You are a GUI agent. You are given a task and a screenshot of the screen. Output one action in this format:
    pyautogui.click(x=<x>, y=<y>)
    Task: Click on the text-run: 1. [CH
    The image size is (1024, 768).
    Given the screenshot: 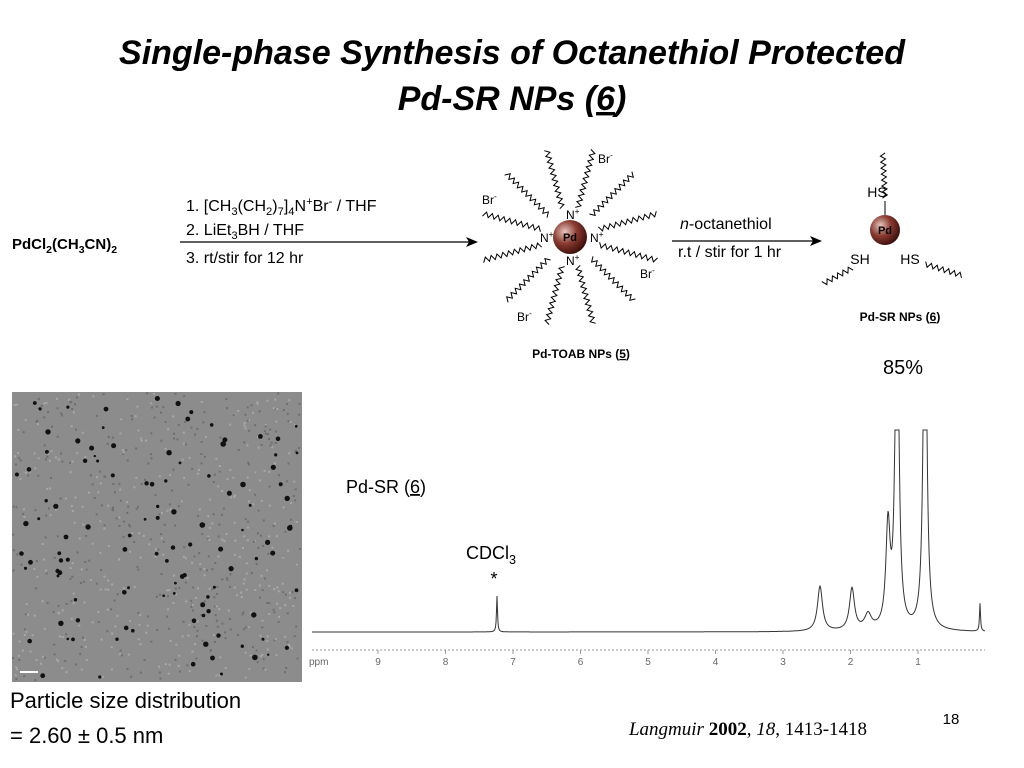 What is the action you would take?
    pyautogui.click(x=208, y=206)
    